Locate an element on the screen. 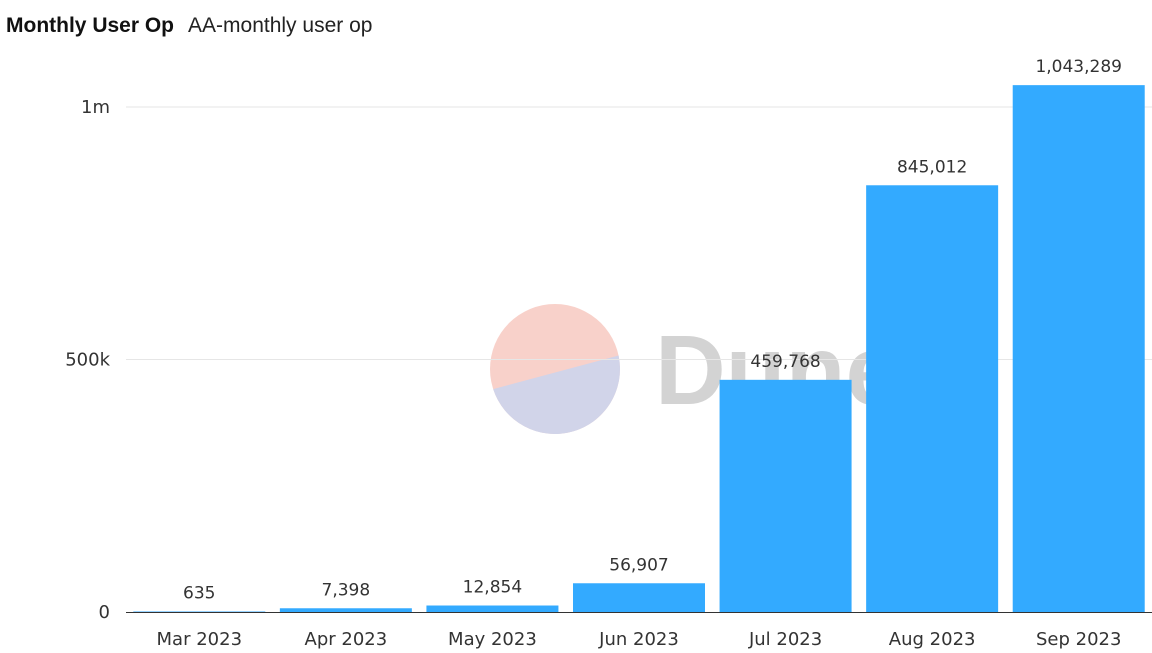 The width and height of the screenshot is (1152, 653). y-tick-label: 1m is located at coordinates (95, 107).